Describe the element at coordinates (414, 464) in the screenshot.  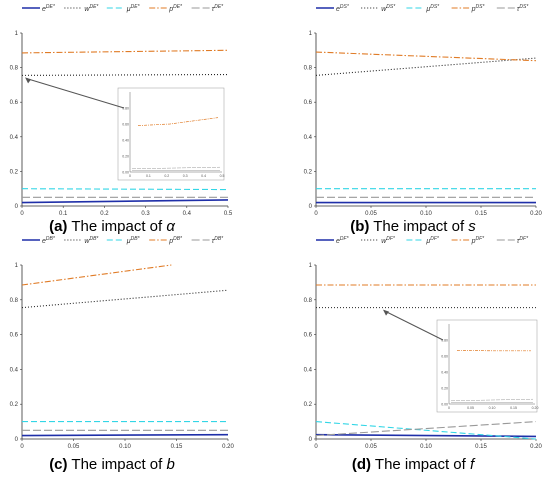
I see `panel-caption: (d) The impact of f` at that location.